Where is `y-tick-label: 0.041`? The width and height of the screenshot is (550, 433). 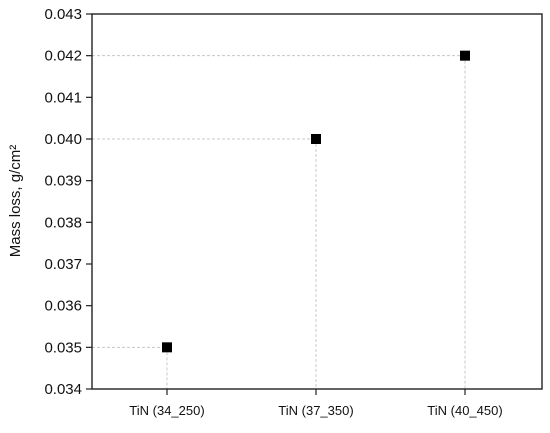 y-tick-label: 0.041 is located at coordinates (63, 97).